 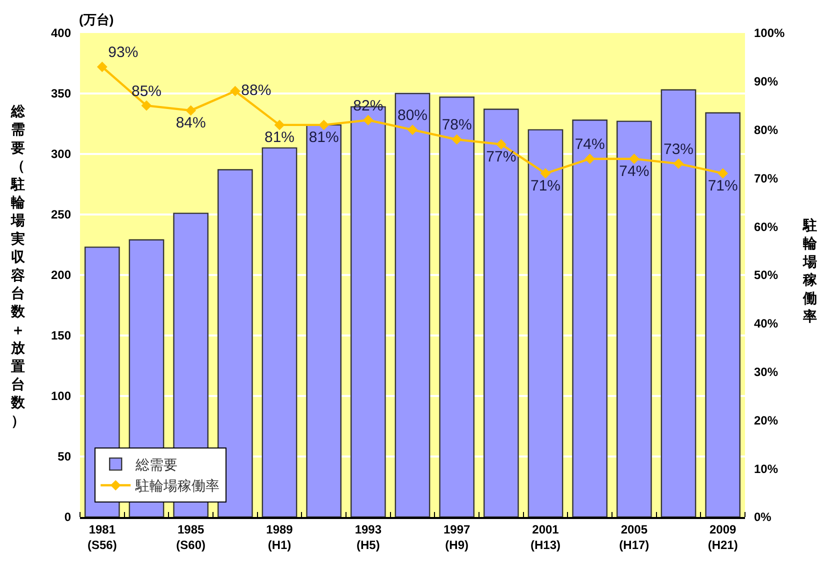 I want to click on y-tick-label: 200, so click(x=61, y=275).